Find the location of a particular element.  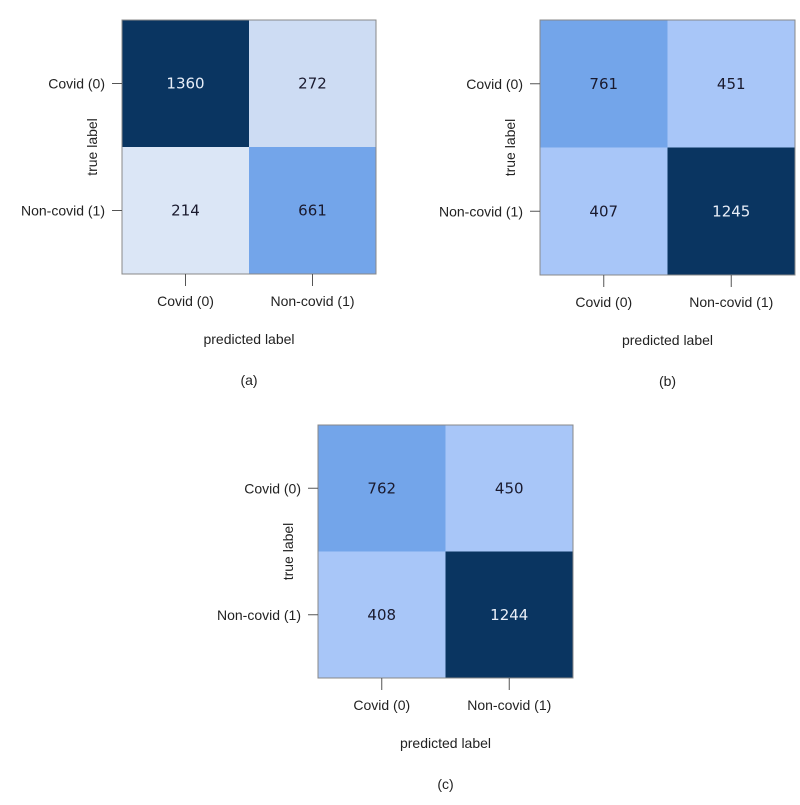

cell-value-label: 762 is located at coordinates (381, 488).